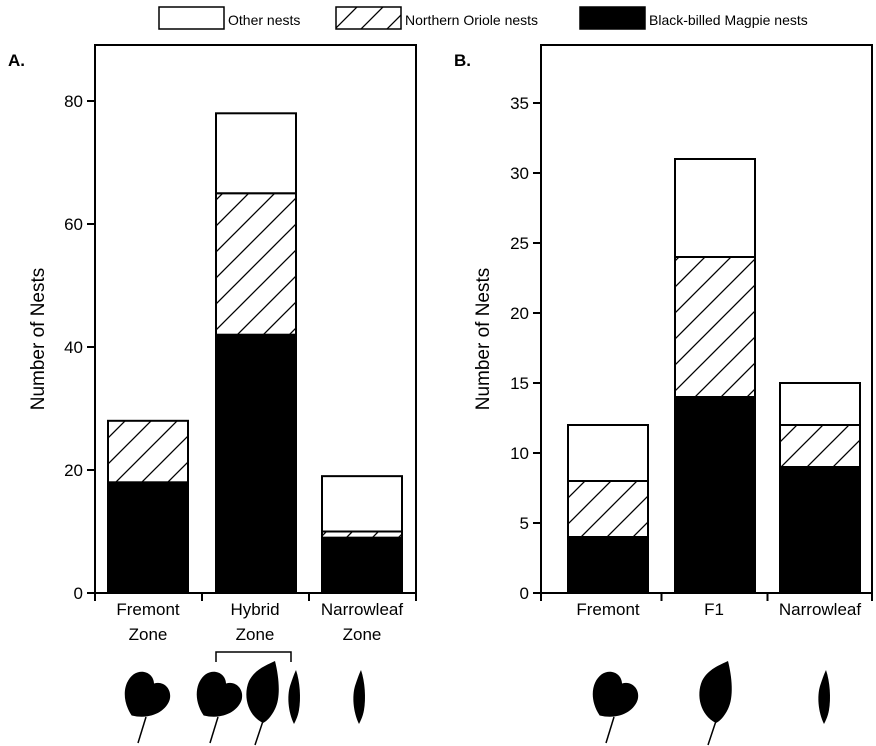 The image size is (876, 746). Describe the element at coordinates (255, 634) in the screenshot. I see `panel-a-category-label-1: Zone` at that location.